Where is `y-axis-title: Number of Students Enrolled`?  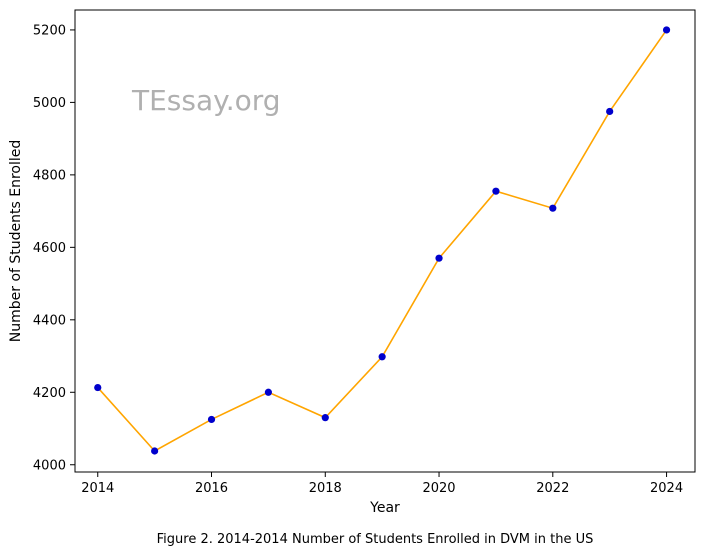
y-axis-title: Number of Students Enrolled is located at coordinates (16, 241).